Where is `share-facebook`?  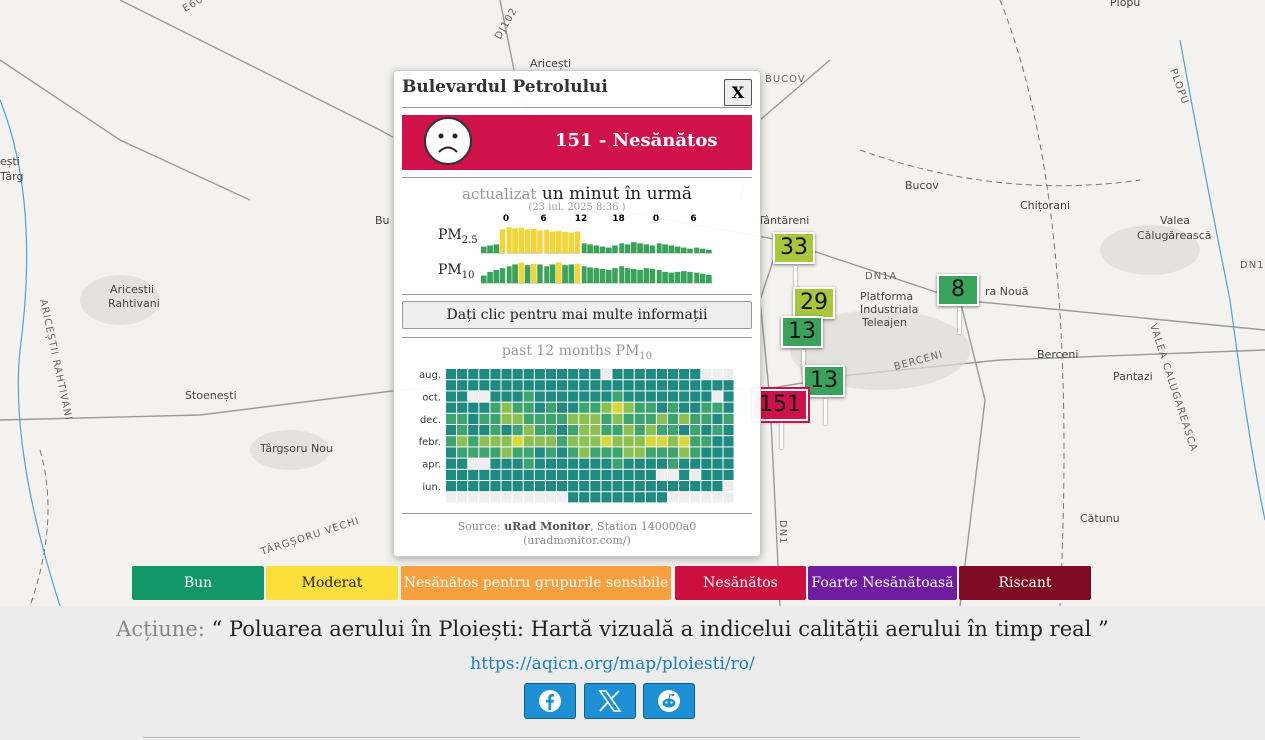 share-facebook is located at coordinates (550, 701).